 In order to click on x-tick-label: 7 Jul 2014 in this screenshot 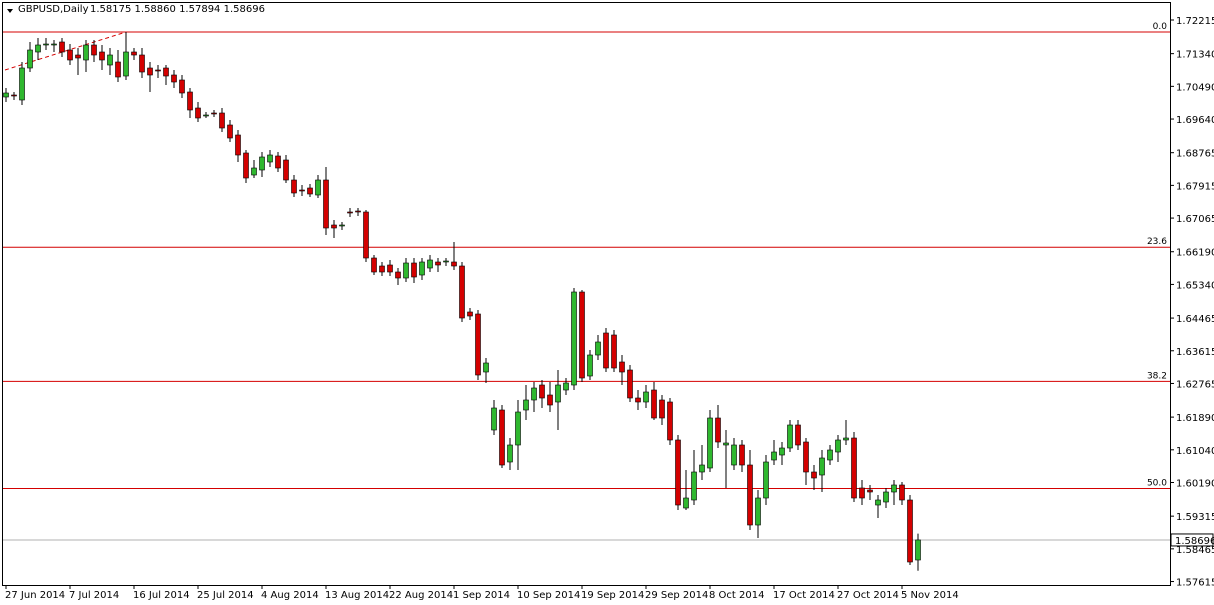, I will do `click(94, 595)`.